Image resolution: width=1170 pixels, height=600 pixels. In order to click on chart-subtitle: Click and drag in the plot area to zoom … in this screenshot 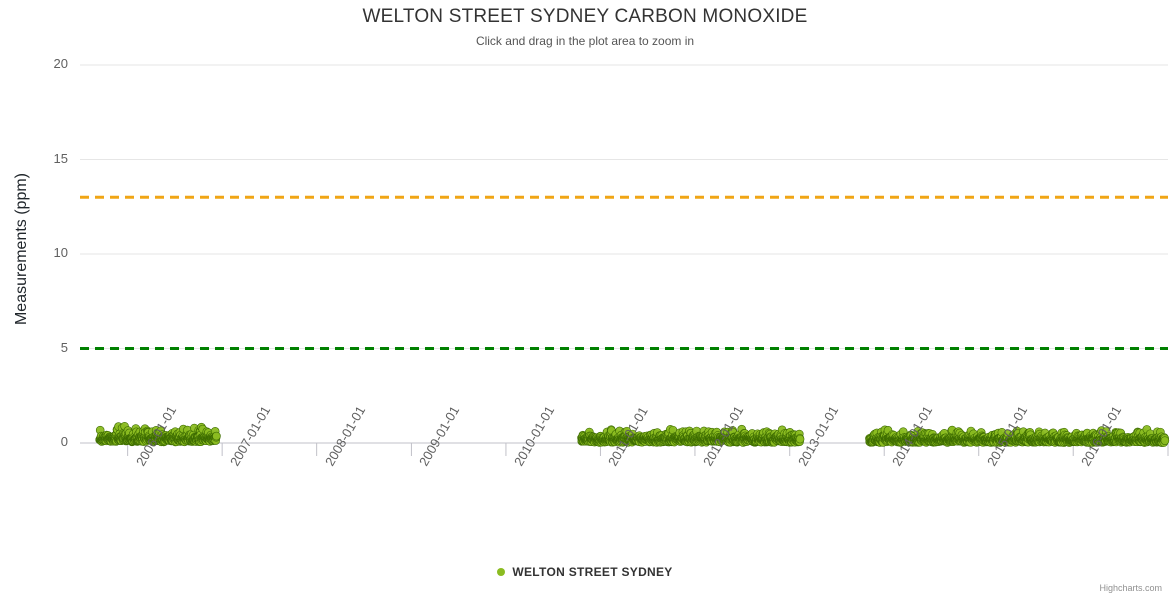, I will do `click(585, 41)`.